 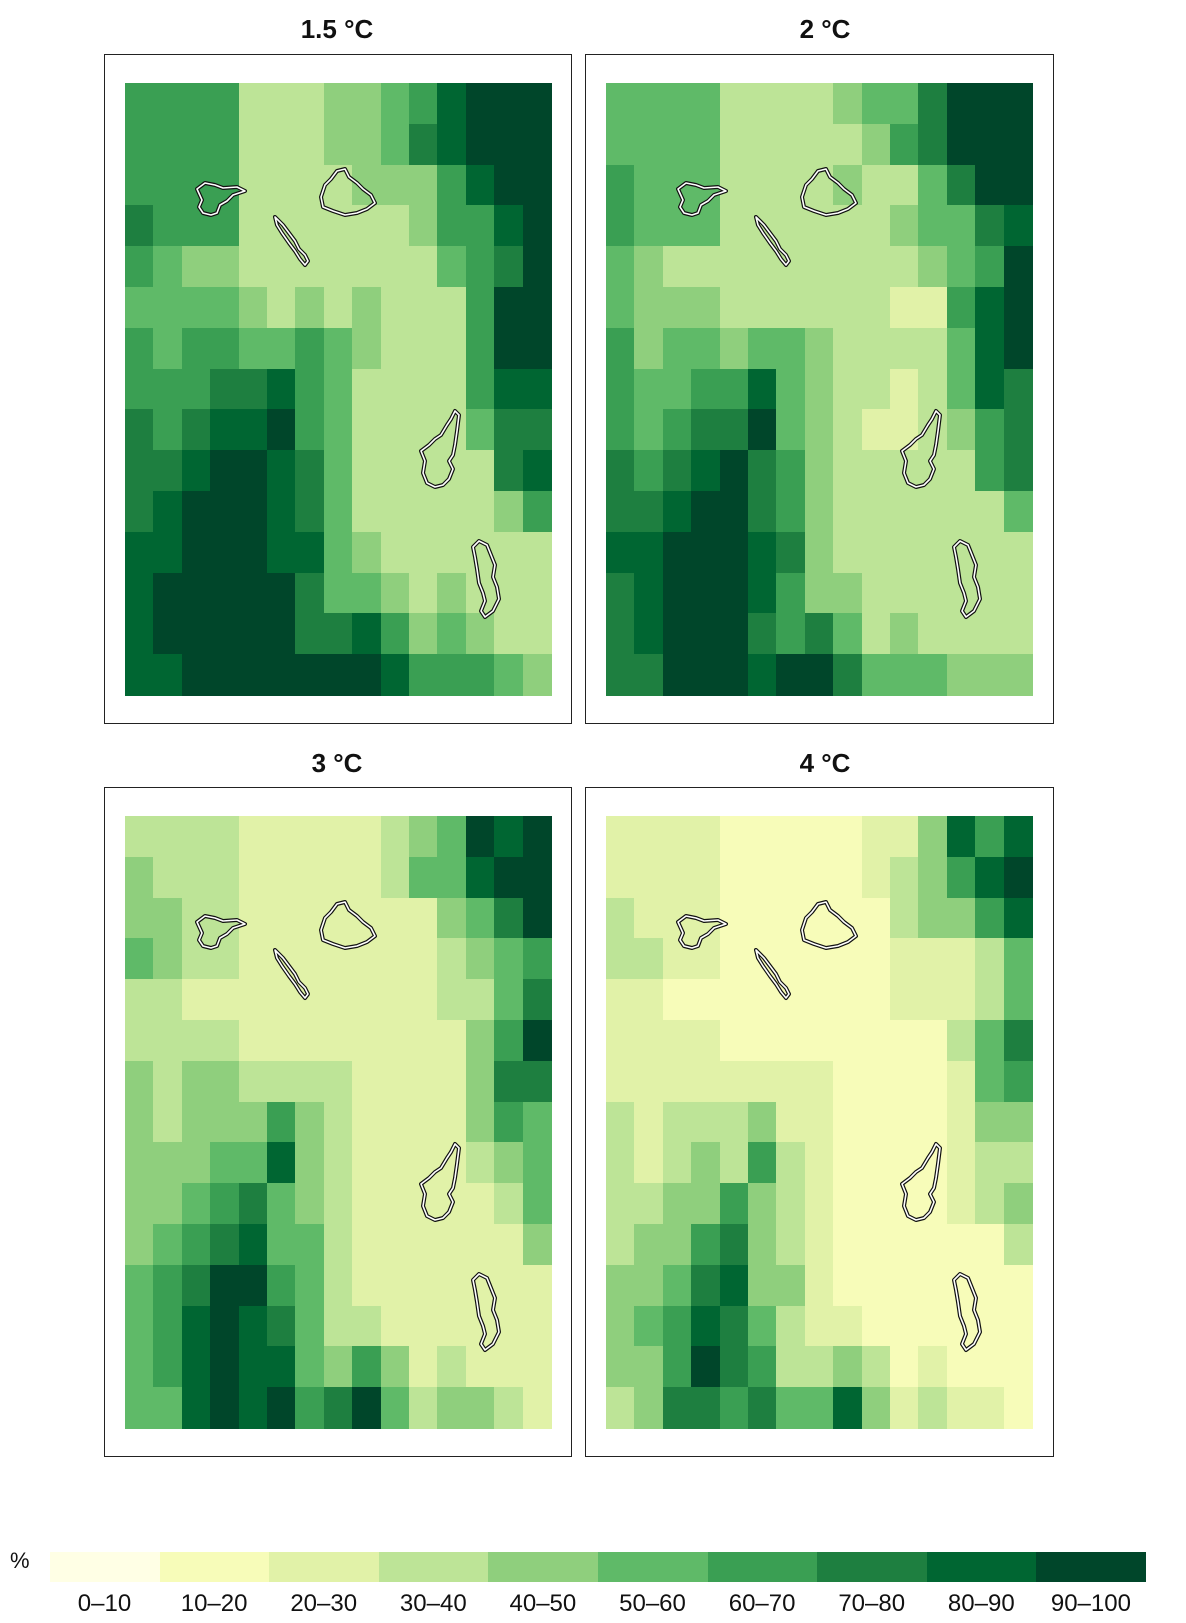 What do you see at coordinates (20, 1560) in the screenshot?
I see `legend-unit: %` at bounding box center [20, 1560].